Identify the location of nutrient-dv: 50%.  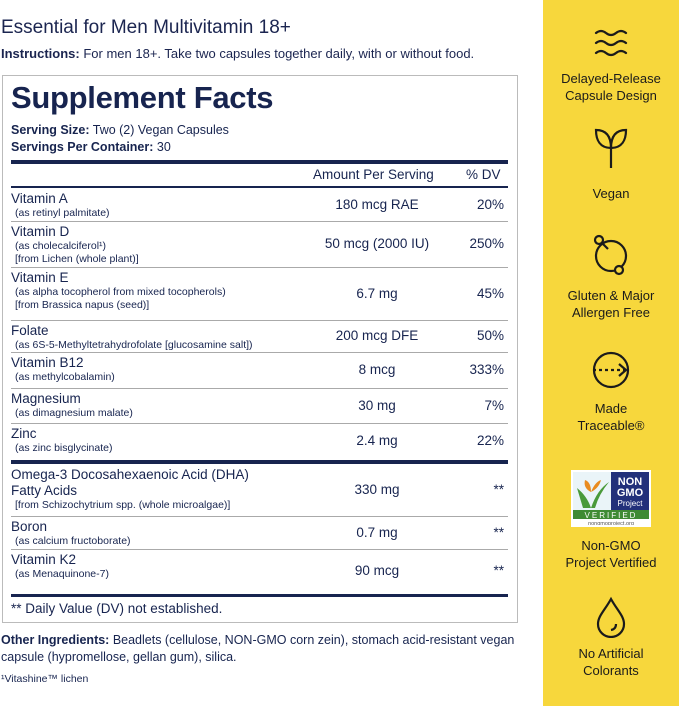
(490, 335).